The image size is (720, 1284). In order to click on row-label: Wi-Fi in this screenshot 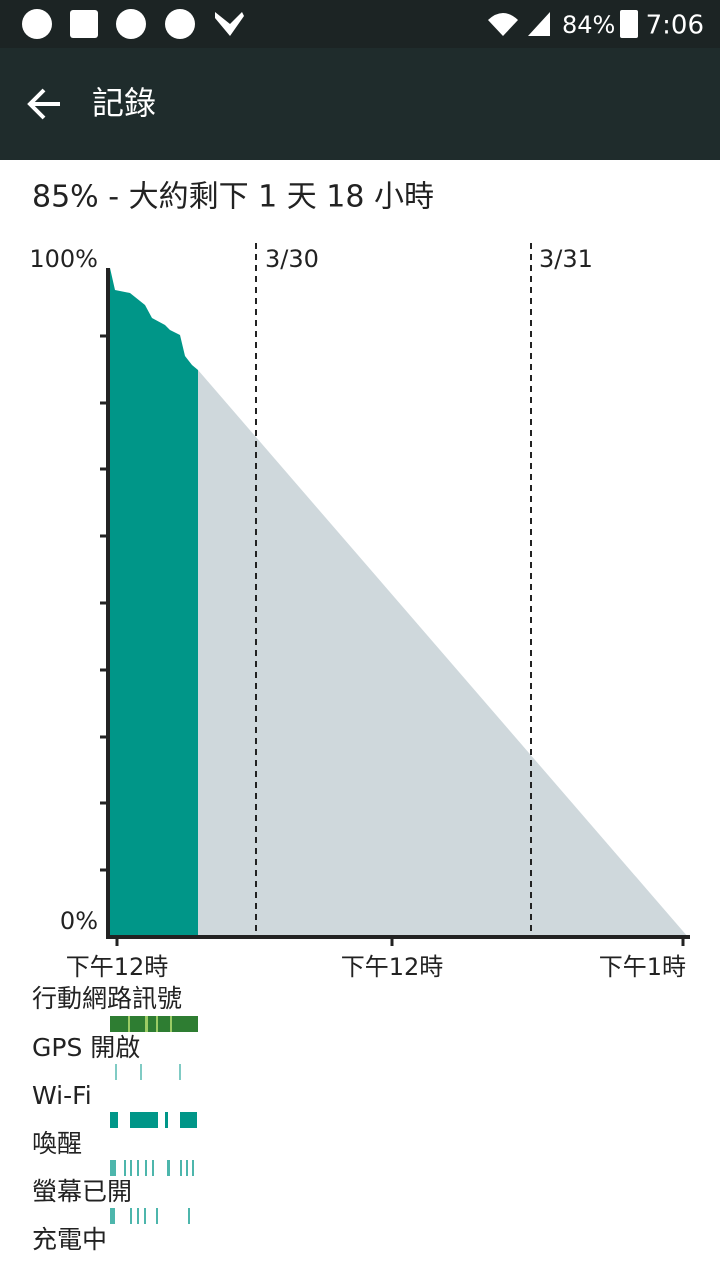, I will do `click(62, 1095)`.